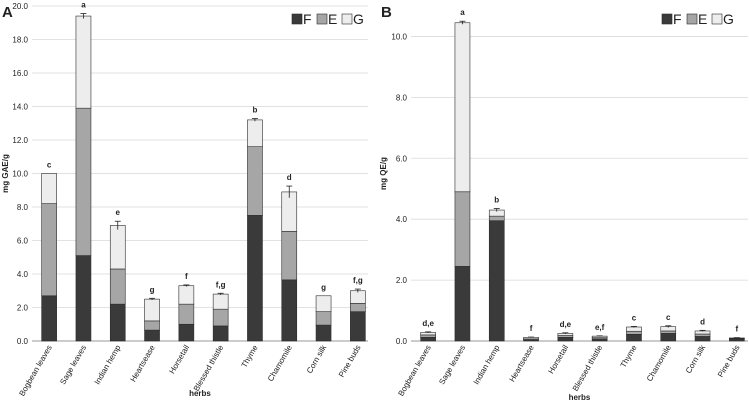 Image resolution: width=749 pixels, height=409 pixels. Describe the element at coordinates (20, 40) in the screenshot. I see `y-tick-label: 18.0` at that location.